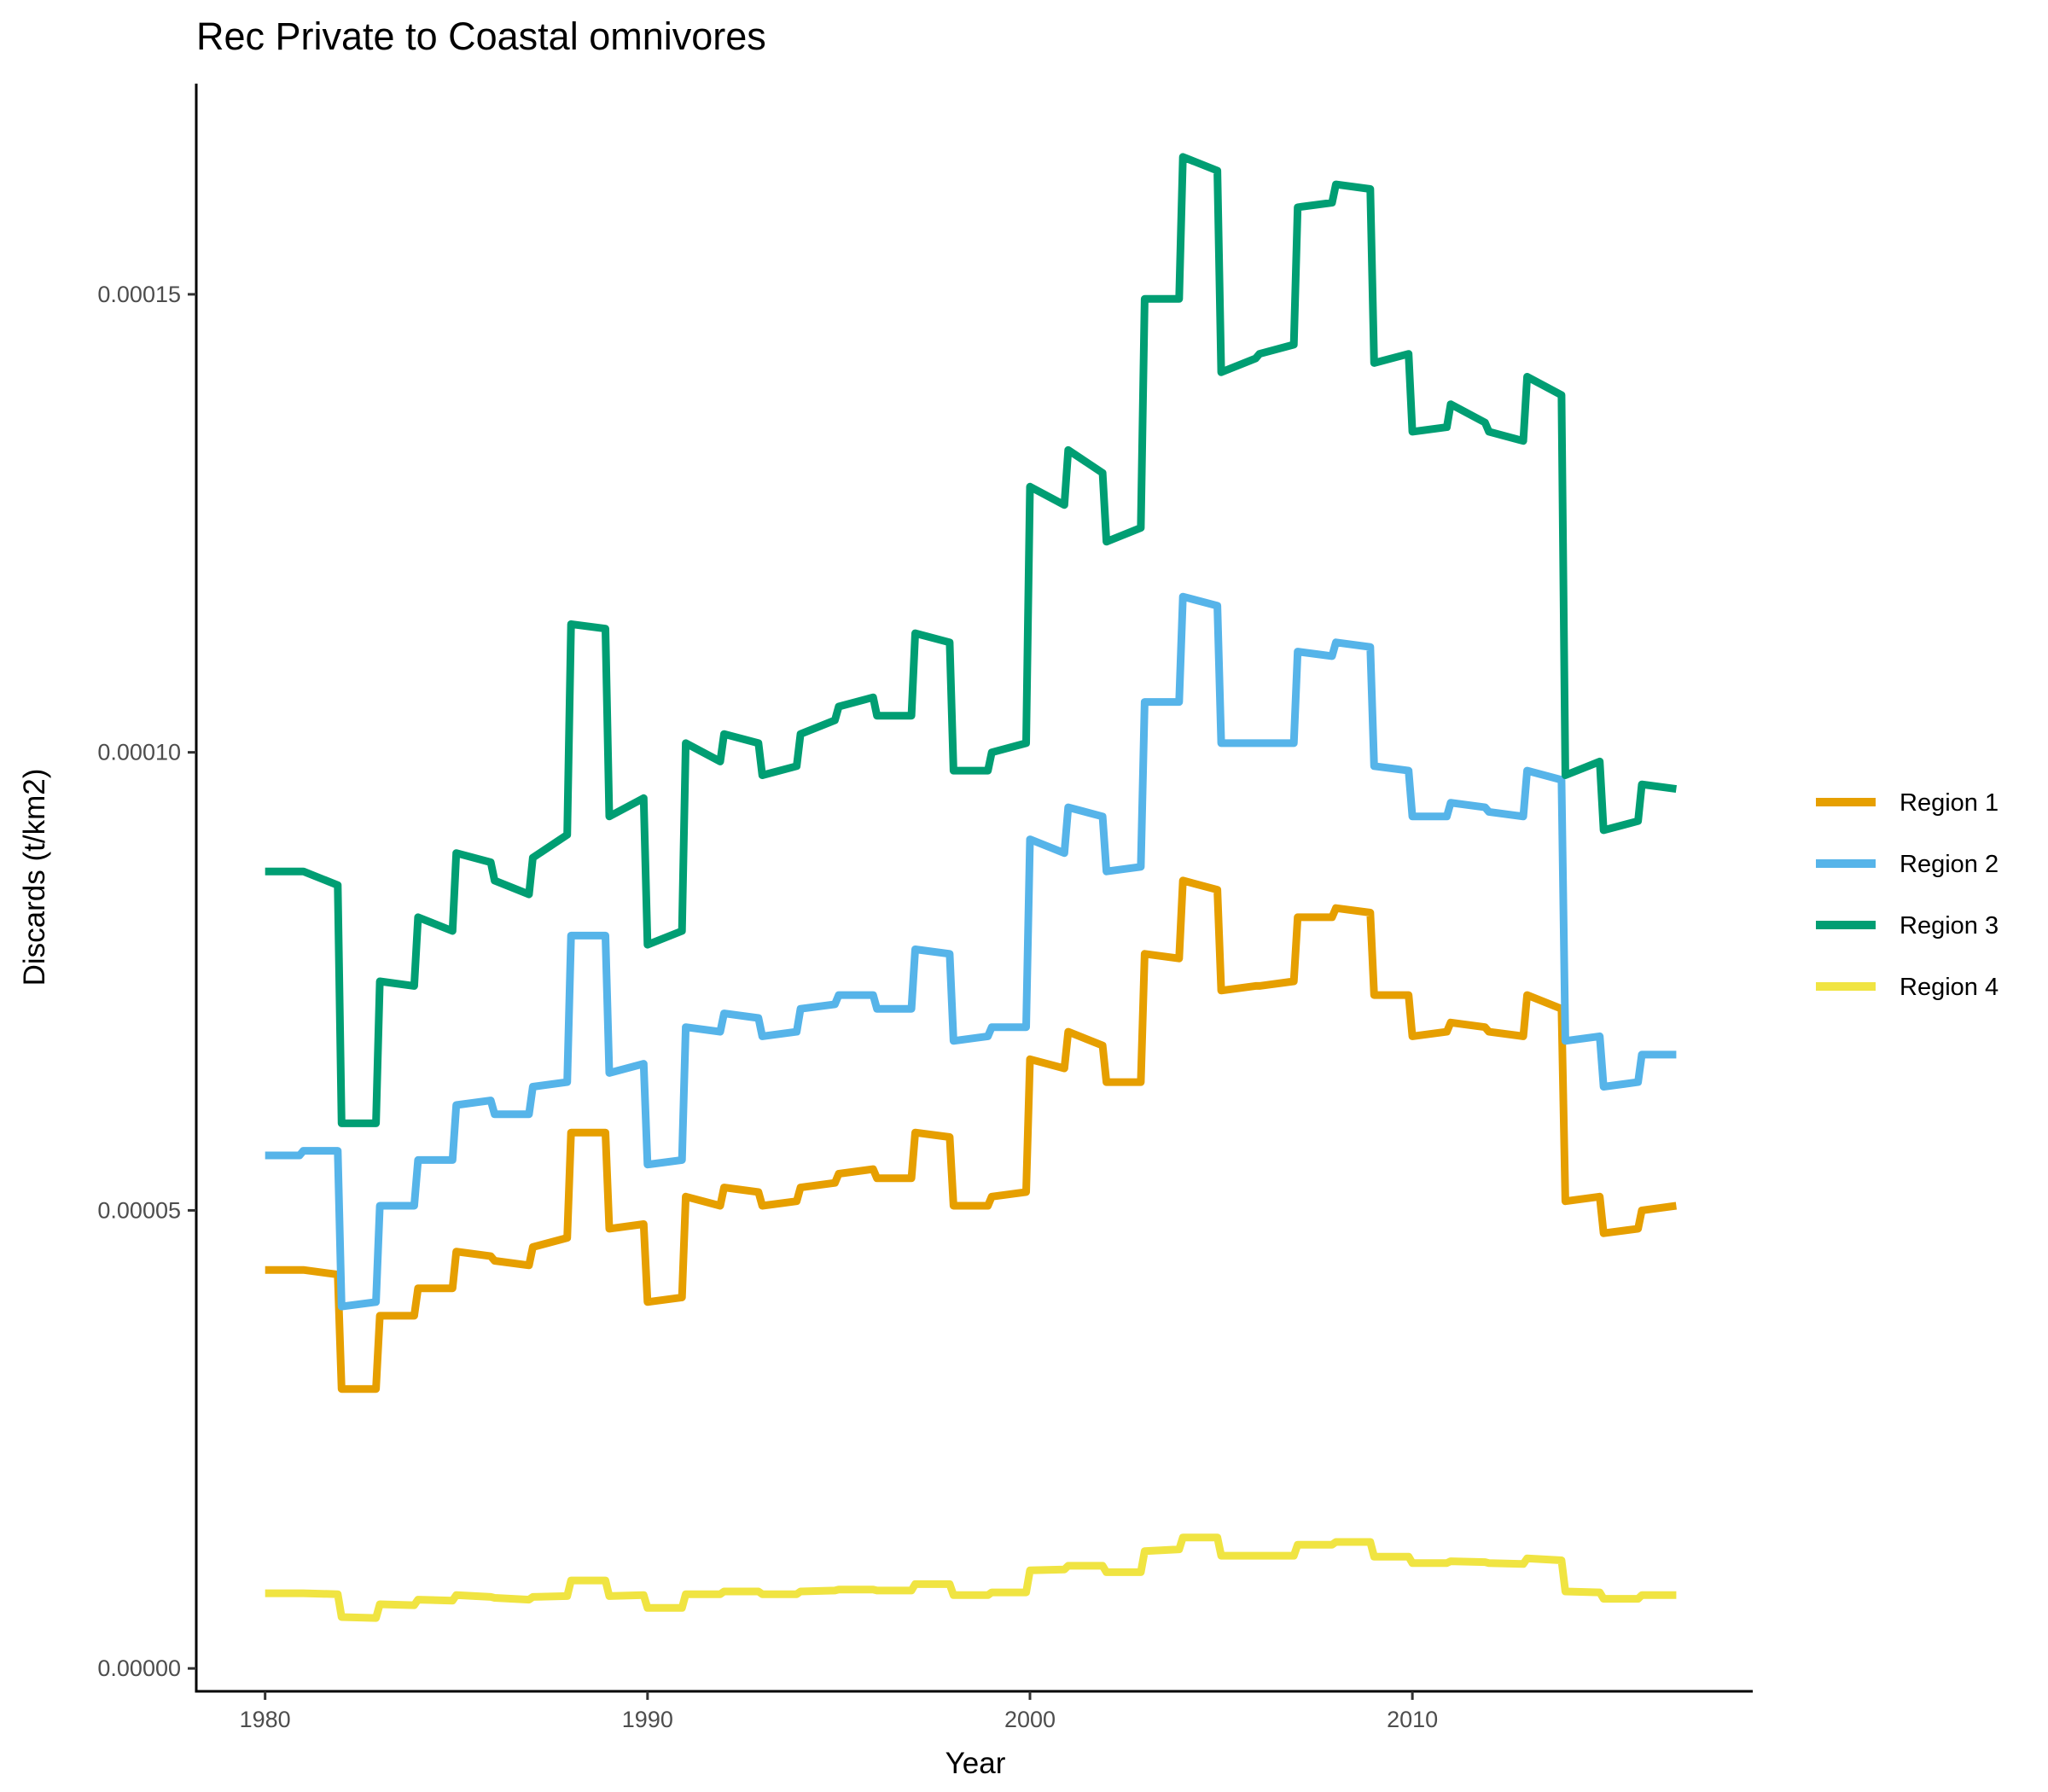 This screenshot has width=2048, height=1792. Describe the element at coordinates (1950, 803) in the screenshot. I see `legend-label: Region 1` at that location.